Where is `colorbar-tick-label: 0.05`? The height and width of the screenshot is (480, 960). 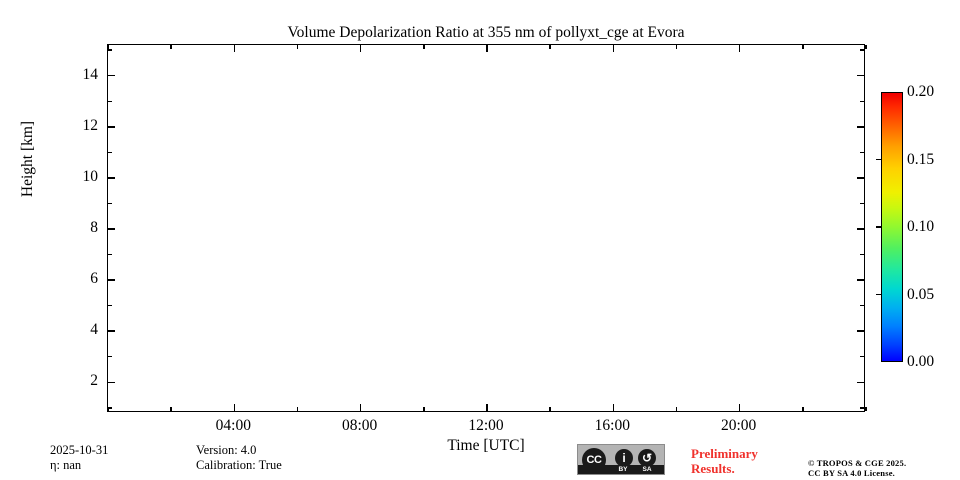
colorbar-tick-label: 0.05 is located at coordinates (921, 294).